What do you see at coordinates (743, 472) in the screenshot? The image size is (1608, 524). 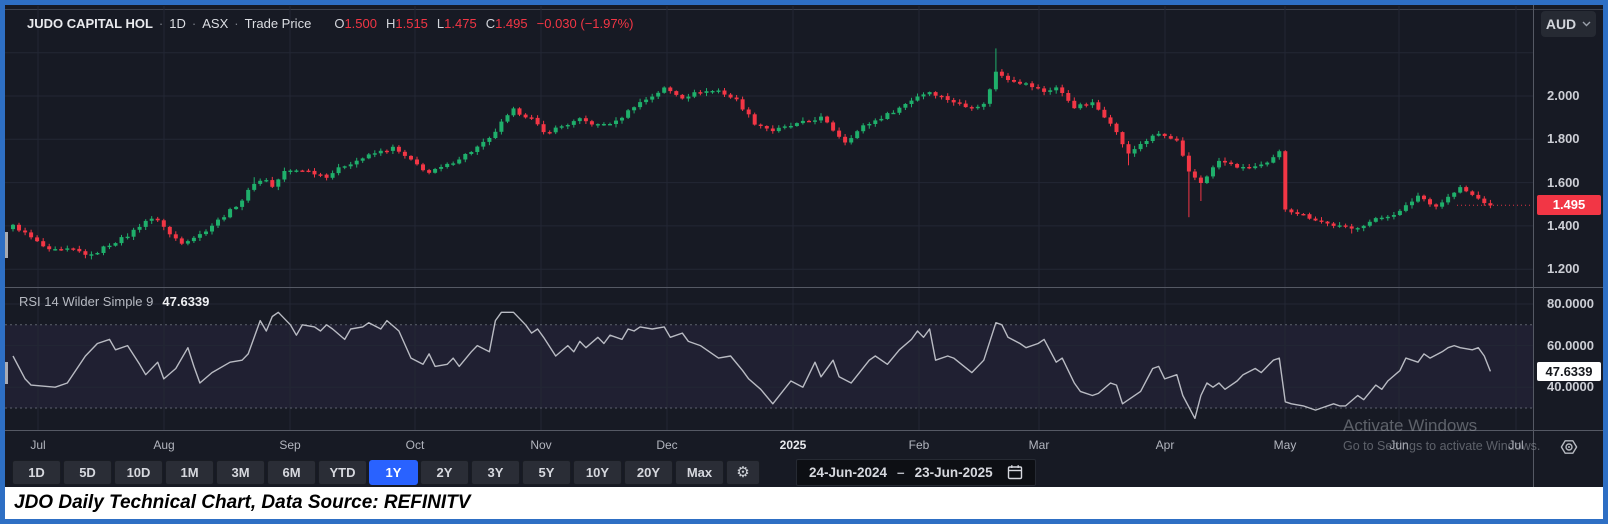 I see `range-settings-button: ⚙` at bounding box center [743, 472].